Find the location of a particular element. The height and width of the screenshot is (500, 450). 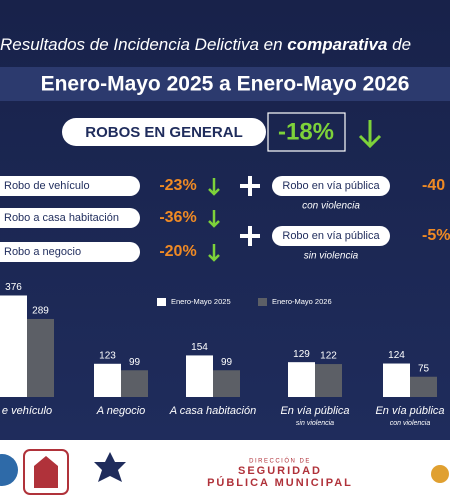

summary-change: -18% is located at coordinates (306, 131).